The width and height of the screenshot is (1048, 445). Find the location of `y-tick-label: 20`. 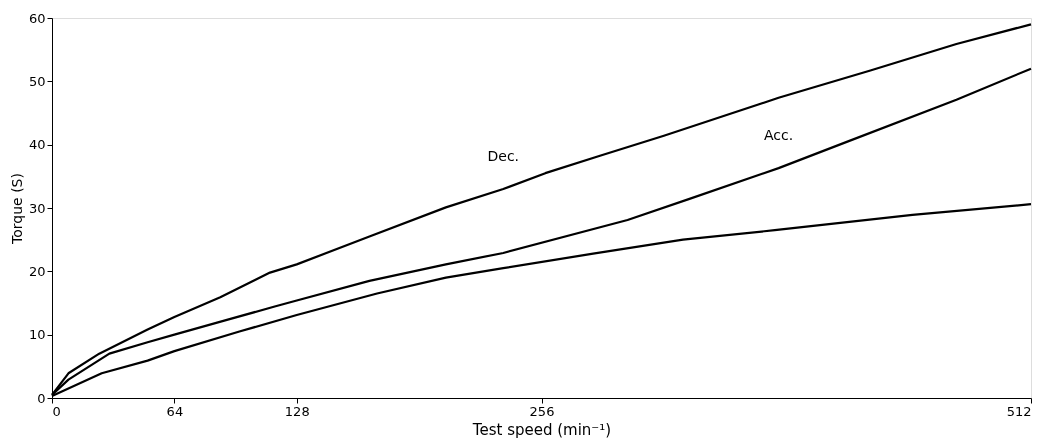

y-tick-label: 20 is located at coordinates (37, 271).